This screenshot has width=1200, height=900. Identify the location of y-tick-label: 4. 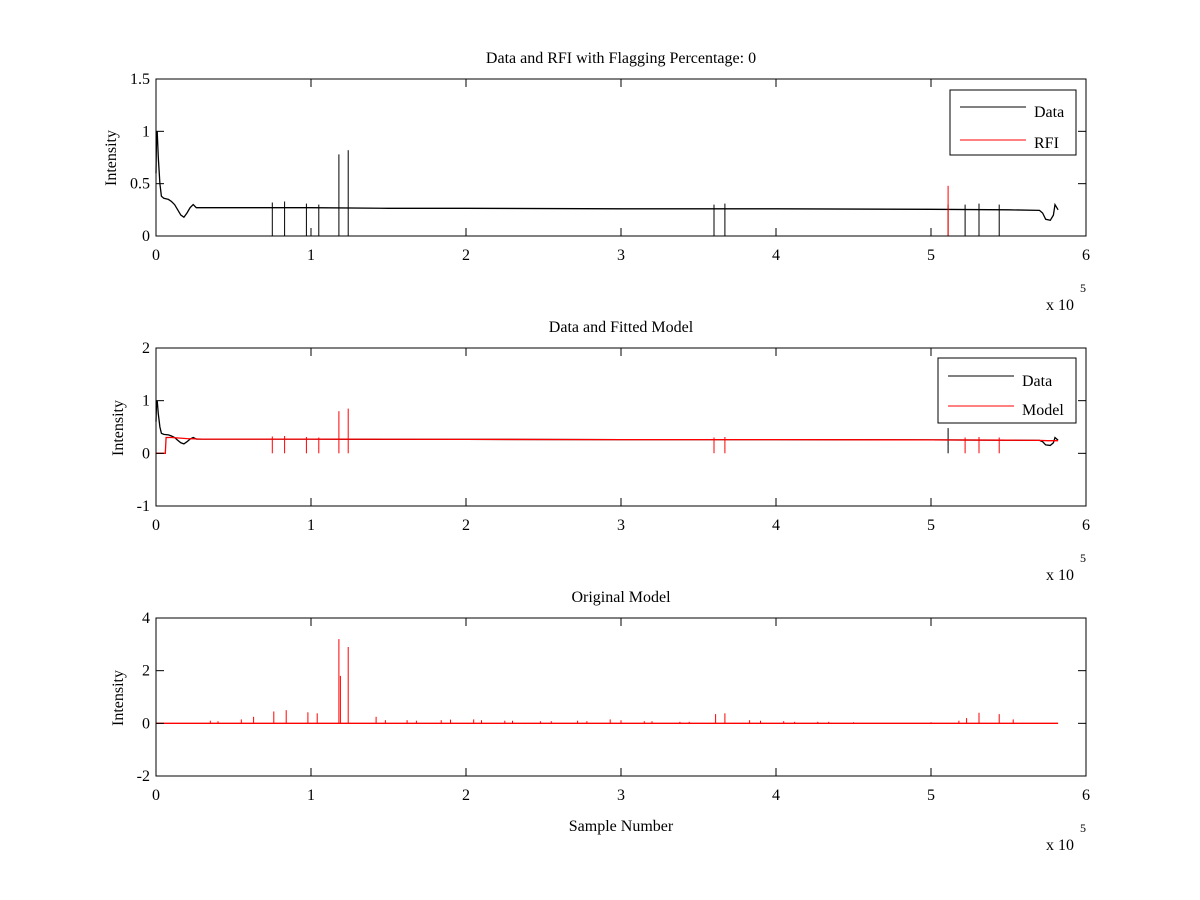
(146, 618).